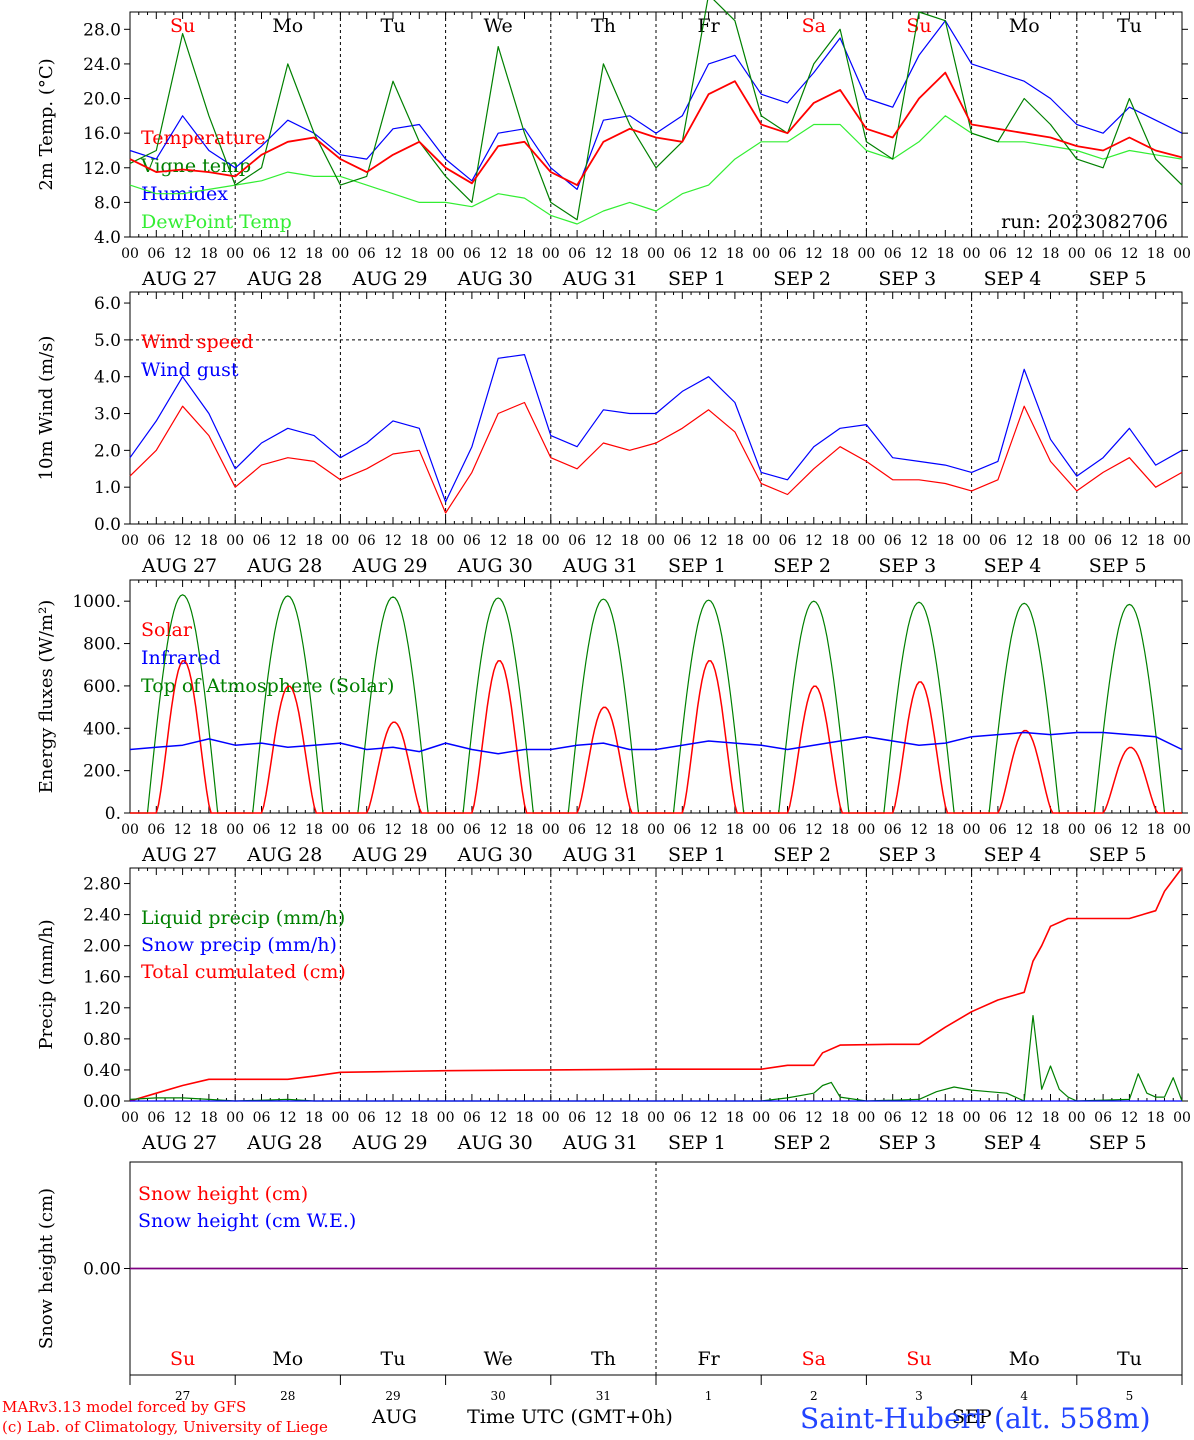 This screenshot has height=1440, width=1194. Describe the element at coordinates (102, 65) in the screenshot. I see `temp-y-tick-label: 24.0` at that location.